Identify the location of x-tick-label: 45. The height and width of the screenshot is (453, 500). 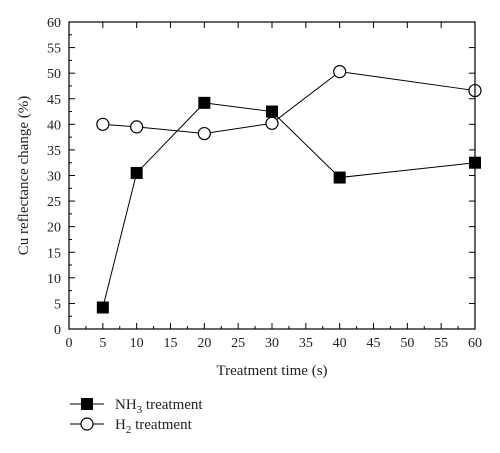
(374, 343).